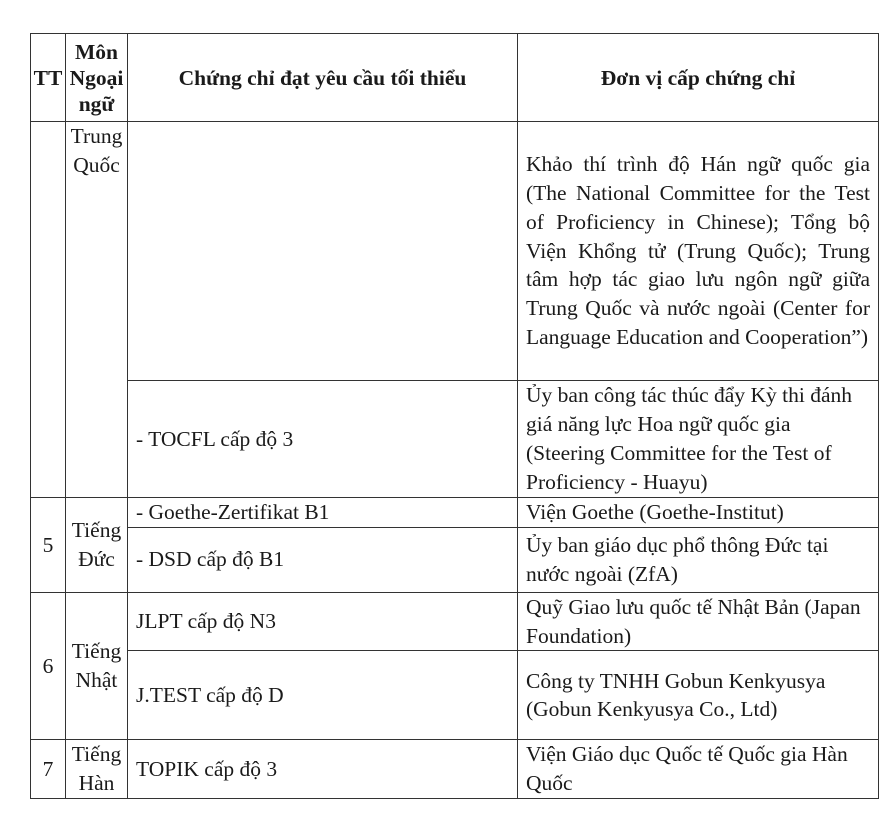 The height and width of the screenshot is (832, 894). I want to click on subject-cell: Tiếng Nhật, so click(96, 666).